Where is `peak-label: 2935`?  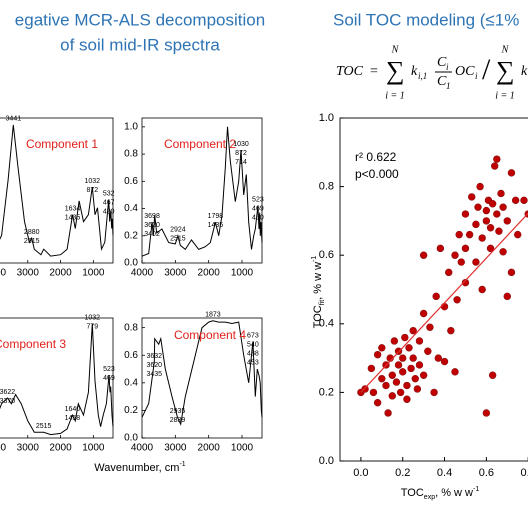 peak-label: 2935 is located at coordinates (178, 411).